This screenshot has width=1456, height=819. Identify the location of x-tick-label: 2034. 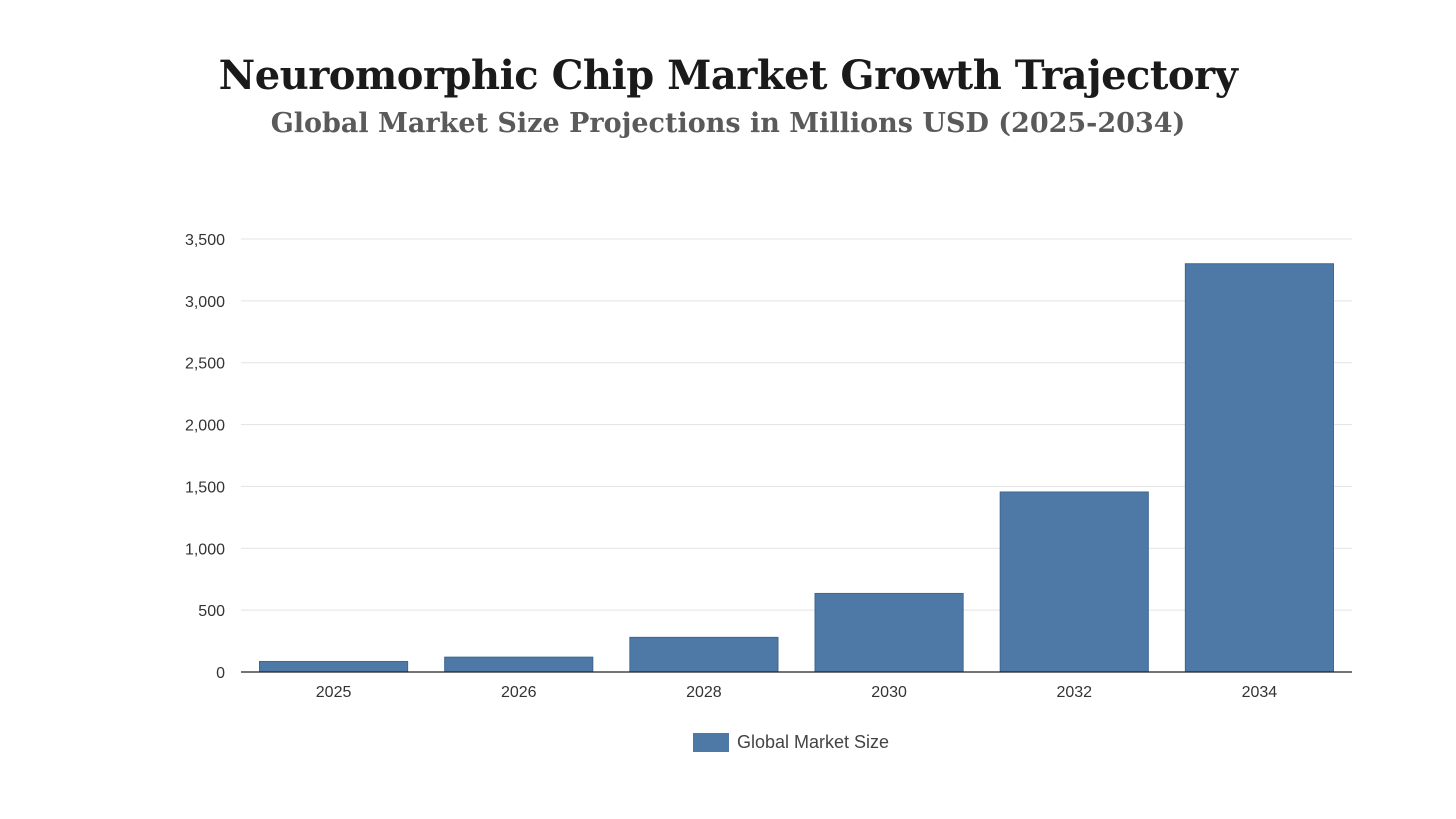
(1260, 692).